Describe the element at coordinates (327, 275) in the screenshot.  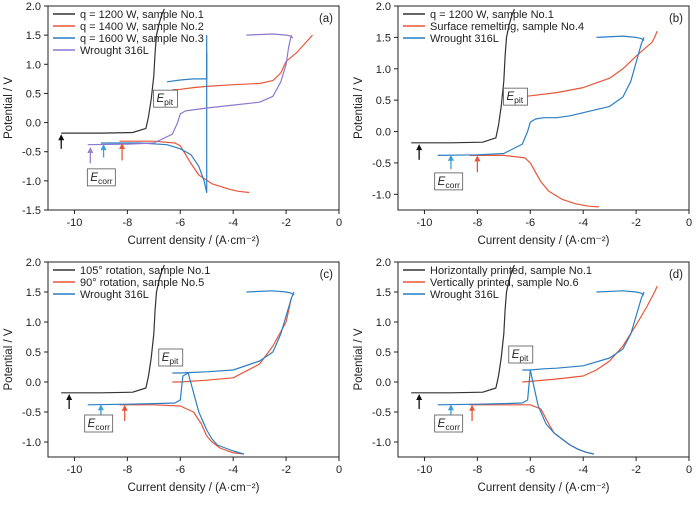
I see `panel-label: (c)` at that location.